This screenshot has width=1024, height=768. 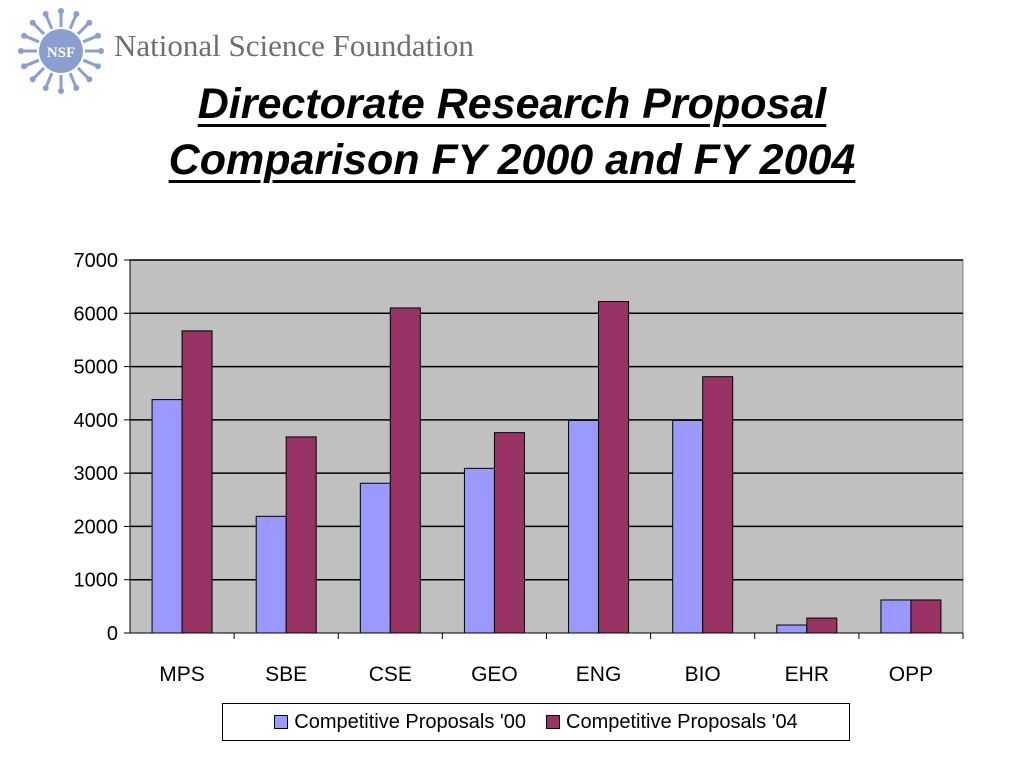 What do you see at coordinates (96, 368) in the screenshot?
I see `y-tick-label: 5000` at bounding box center [96, 368].